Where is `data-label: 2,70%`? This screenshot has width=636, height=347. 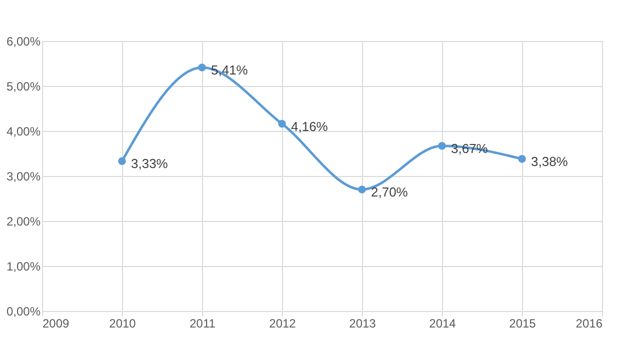 data-label: 2,70% is located at coordinates (389, 192).